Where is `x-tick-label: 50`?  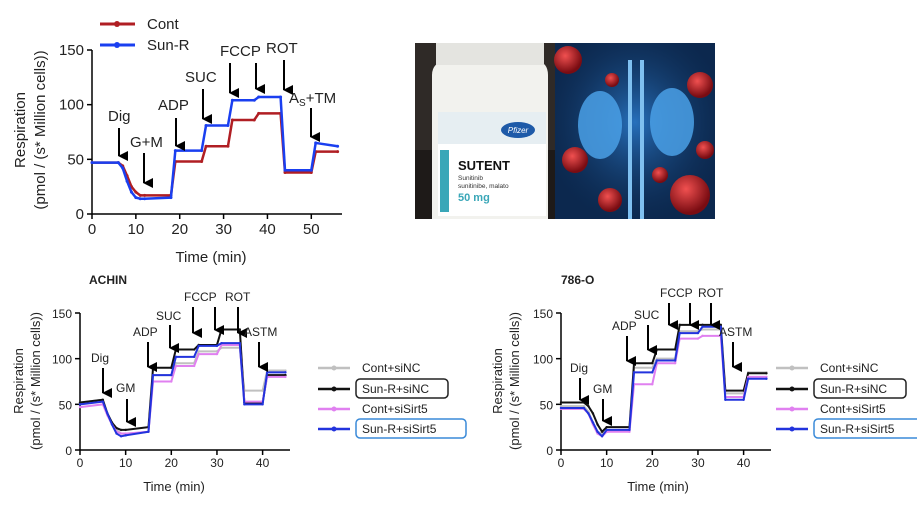
x-tick-label: 50 is located at coordinates (311, 229).